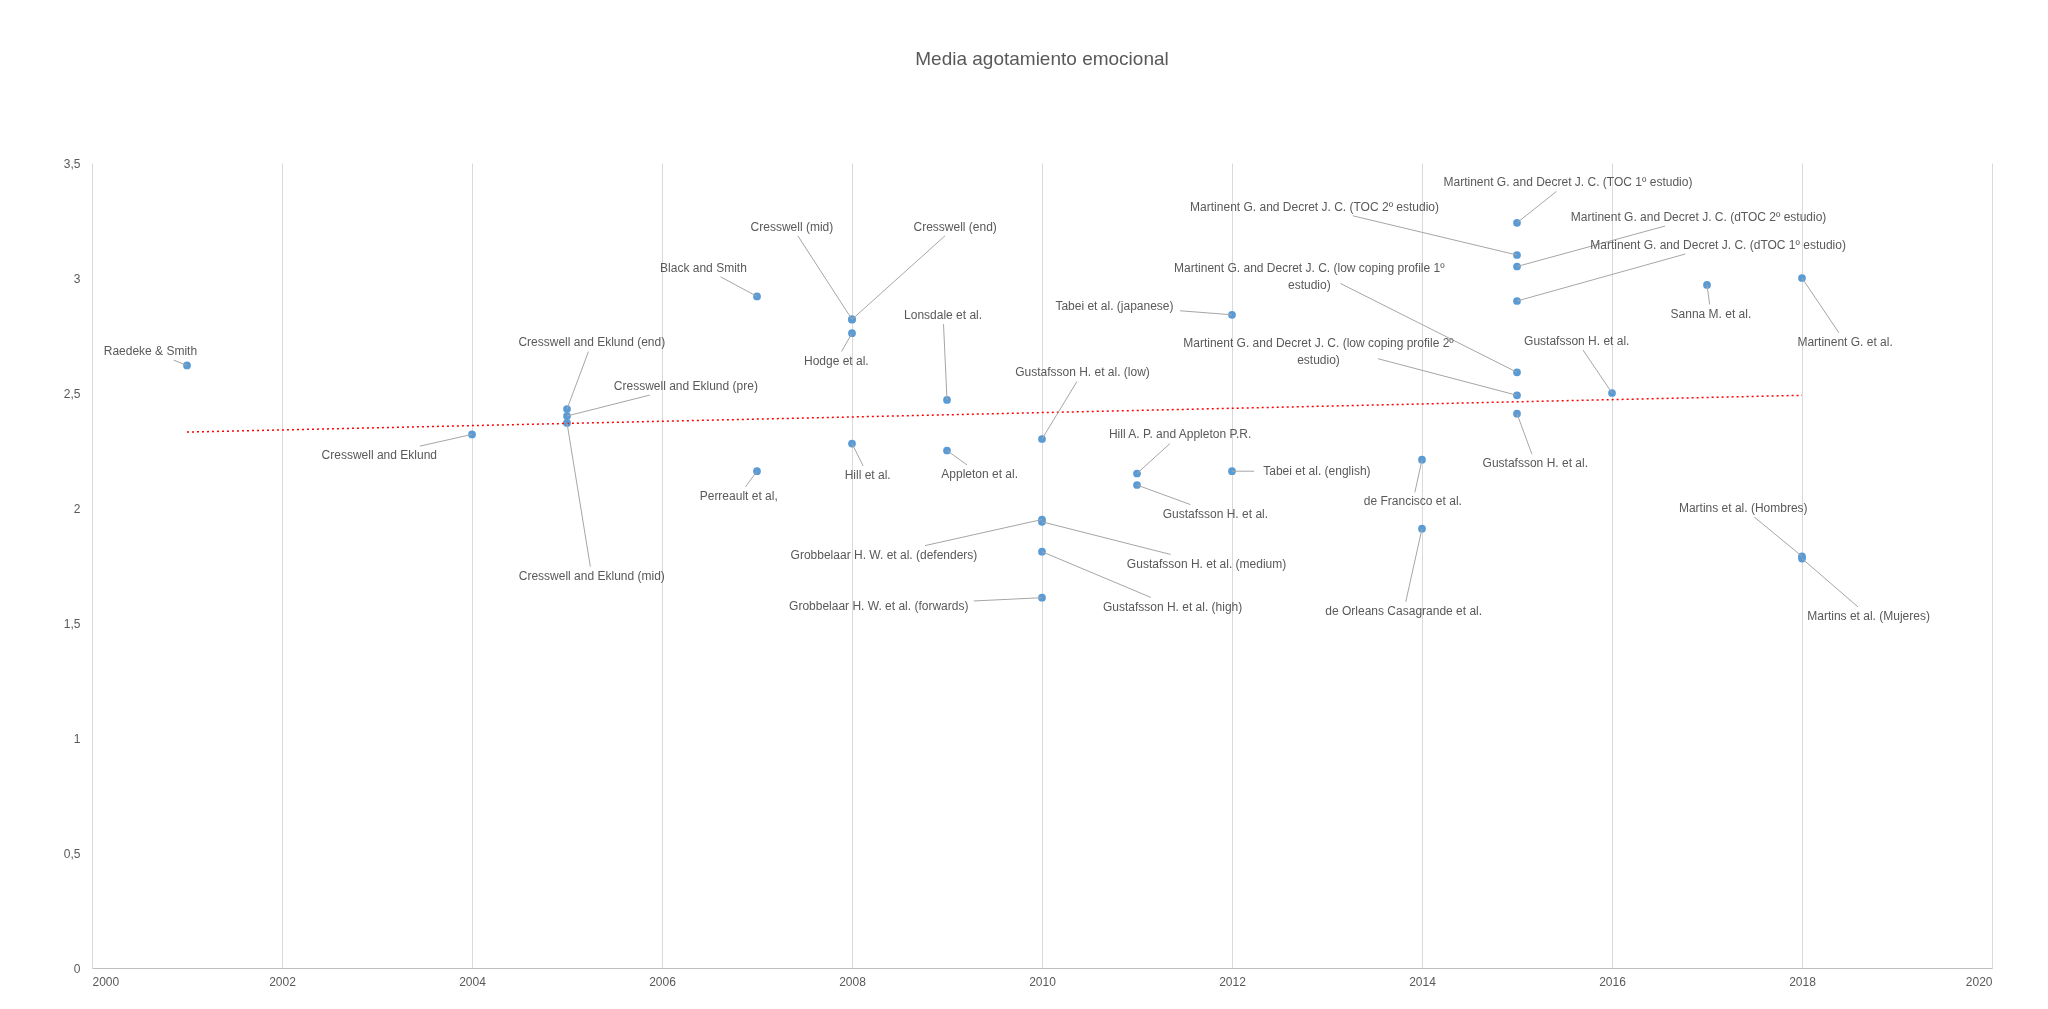  I want to click on x-tick-label: 2000, so click(106, 981).